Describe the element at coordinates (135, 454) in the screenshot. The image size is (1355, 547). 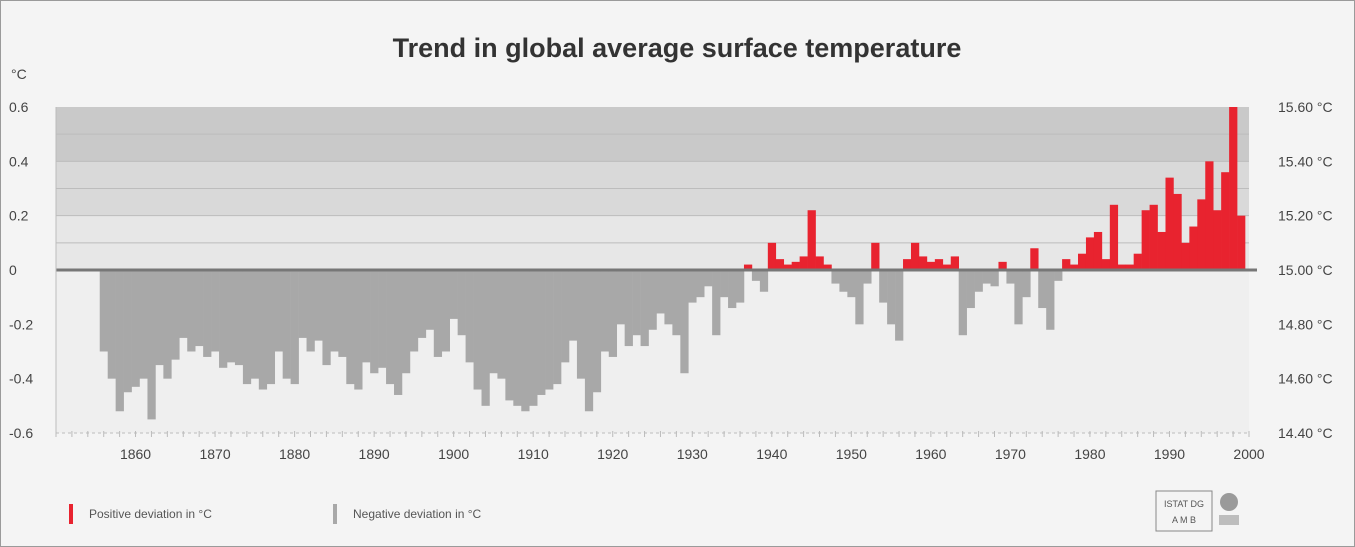
I see `x-tick-label: 1860` at that location.